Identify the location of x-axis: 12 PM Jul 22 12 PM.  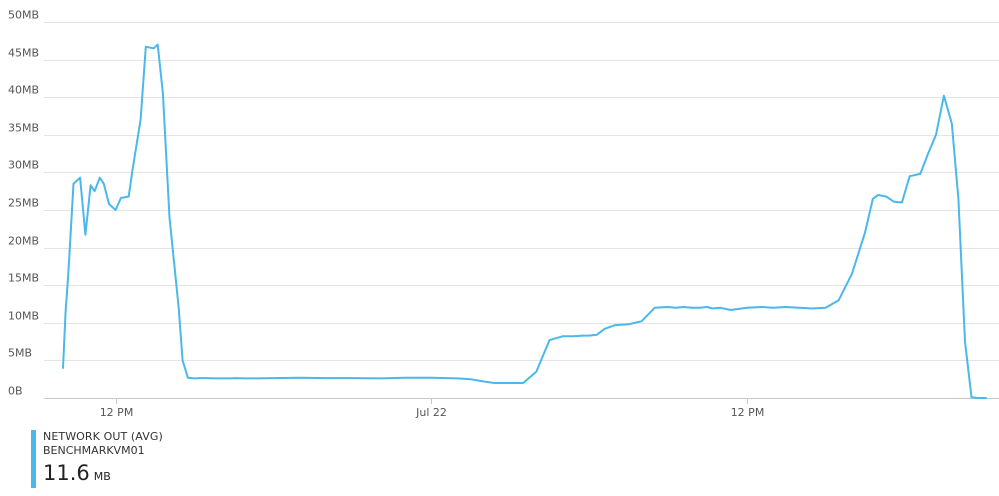
(432, 408).